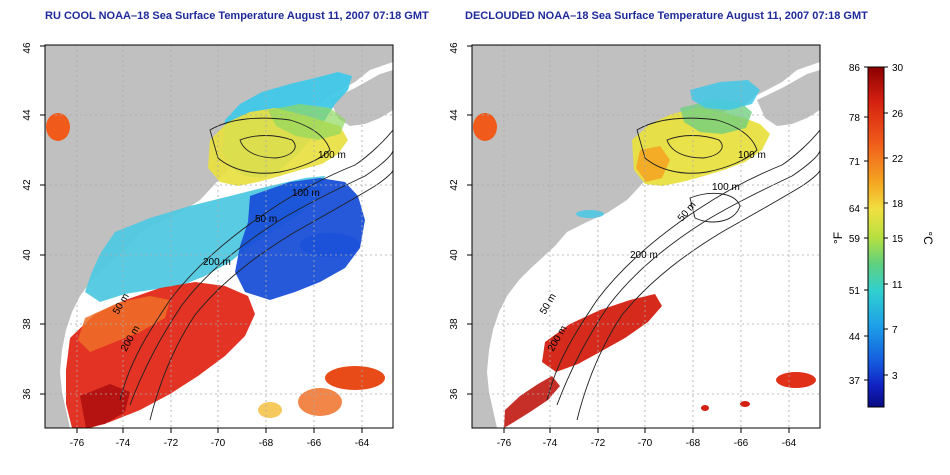 This screenshot has height=475, width=950. What do you see at coordinates (361, 98) in the screenshot?
I see `left-land-nova-scotia` at bounding box center [361, 98].